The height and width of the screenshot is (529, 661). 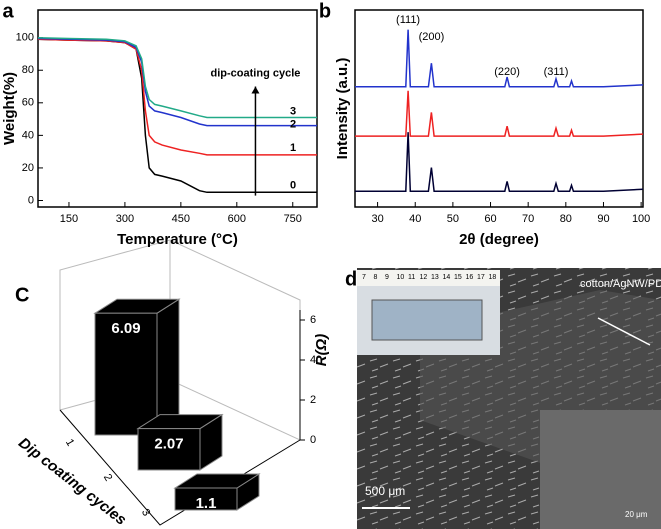 I want to click on peak-label: (111), so click(x=408, y=20).